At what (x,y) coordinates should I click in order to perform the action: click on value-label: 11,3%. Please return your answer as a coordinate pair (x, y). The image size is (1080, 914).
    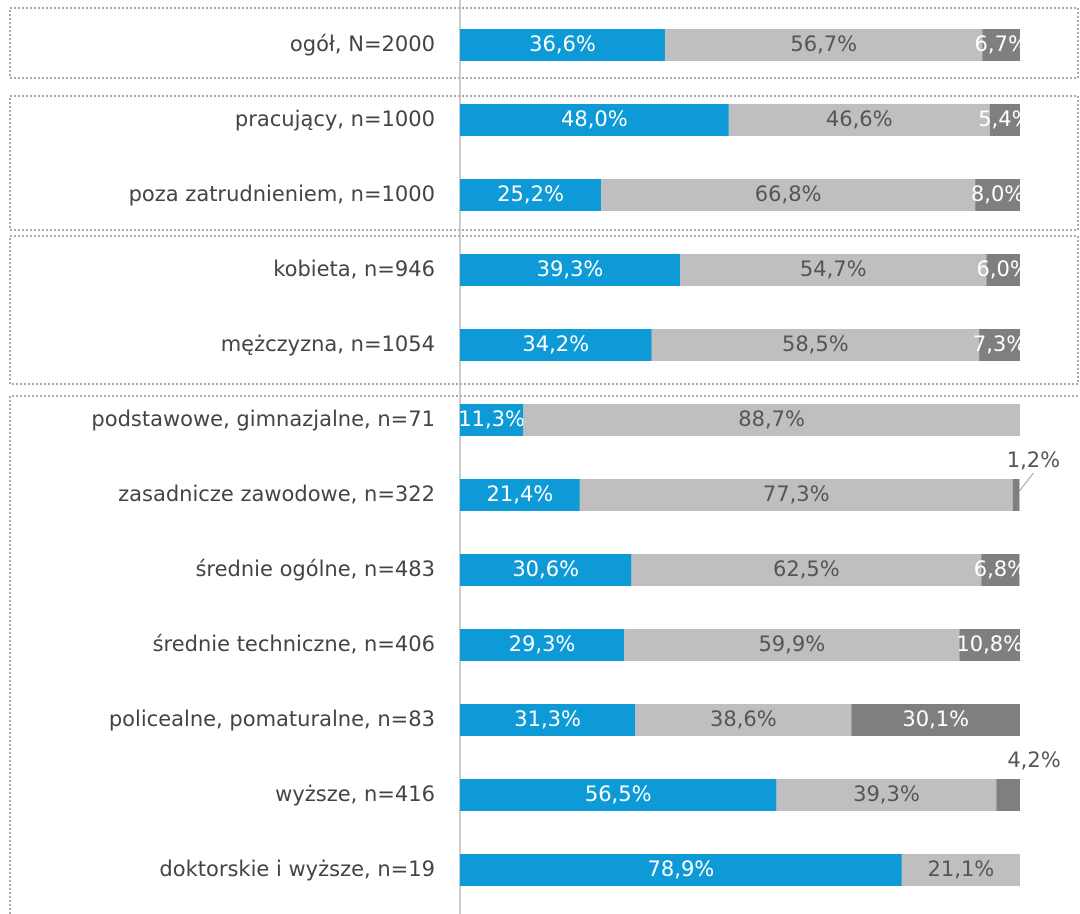
    Looking at the image, I should click on (491, 419).